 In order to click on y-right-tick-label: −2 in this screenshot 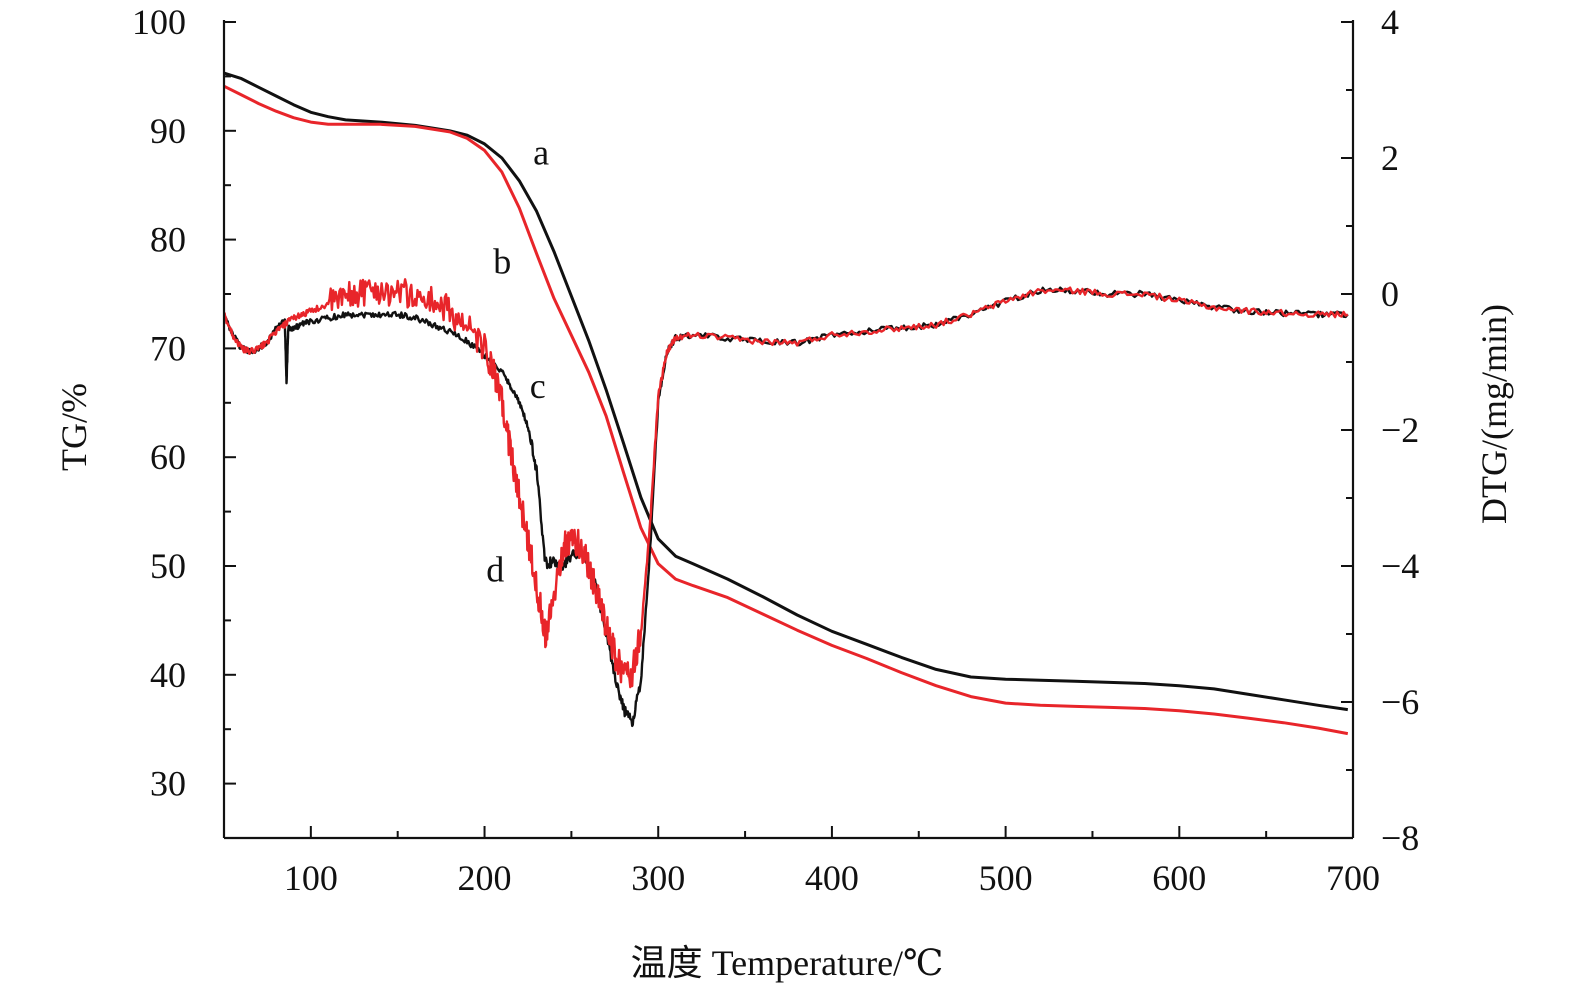, I will do `click(1400, 430)`.